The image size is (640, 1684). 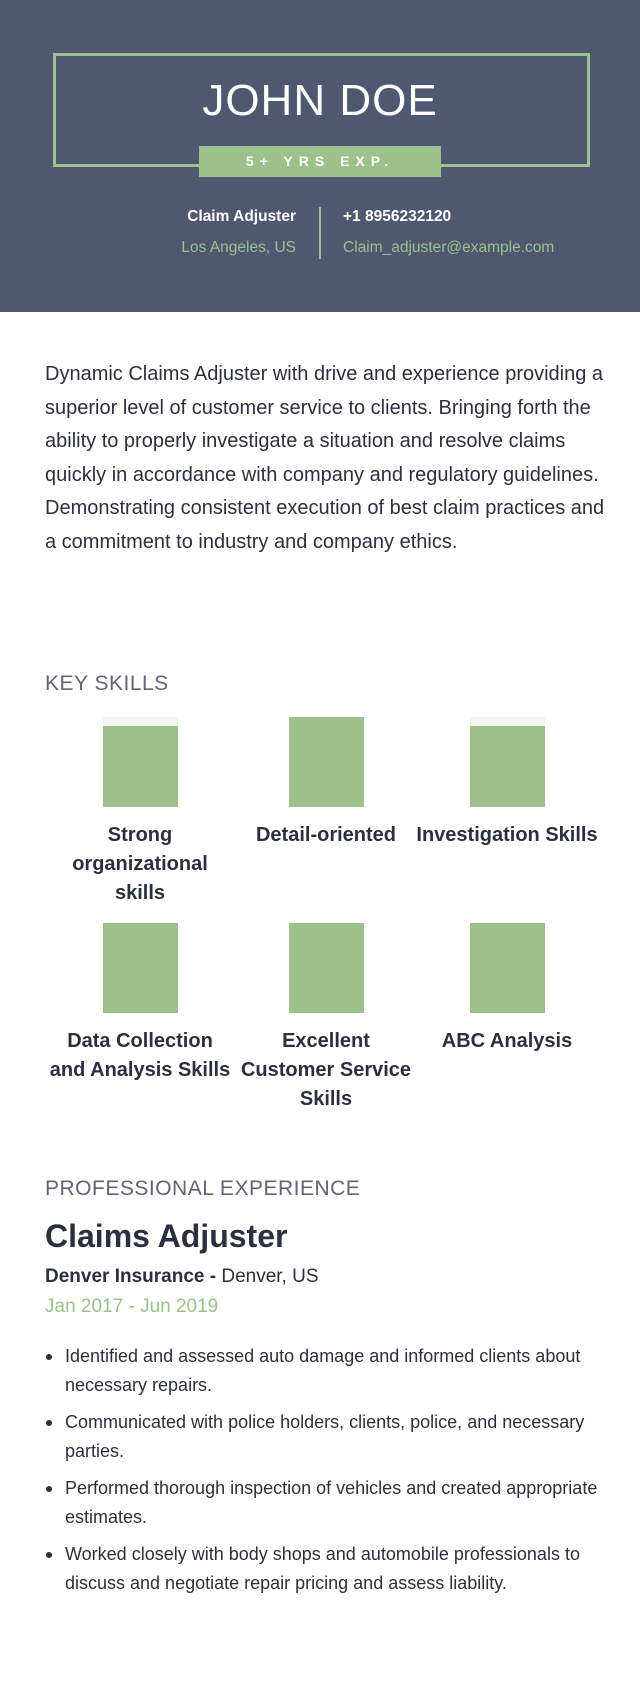 What do you see at coordinates (326, 1070) in the screenshot?
I see `skill-label: Excellent Customer Service Skills` at bounding box center [326, 1070].